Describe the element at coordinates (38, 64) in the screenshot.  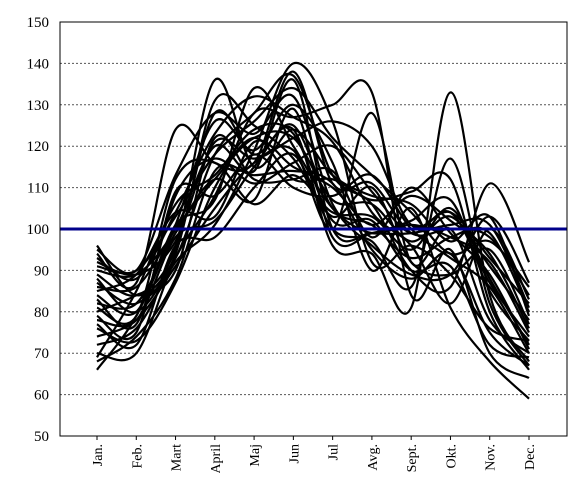
I see `y-tick-label: 140` at that location.